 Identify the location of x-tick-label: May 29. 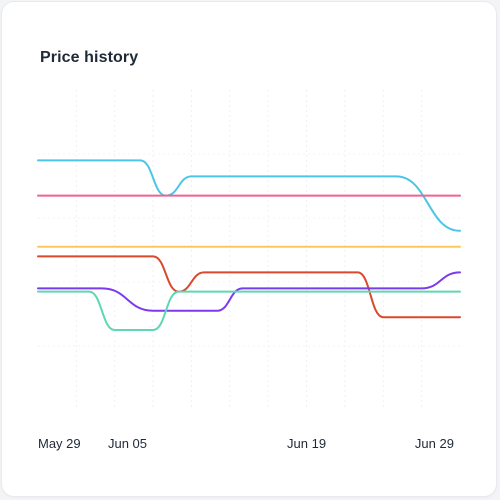
(59, 443).